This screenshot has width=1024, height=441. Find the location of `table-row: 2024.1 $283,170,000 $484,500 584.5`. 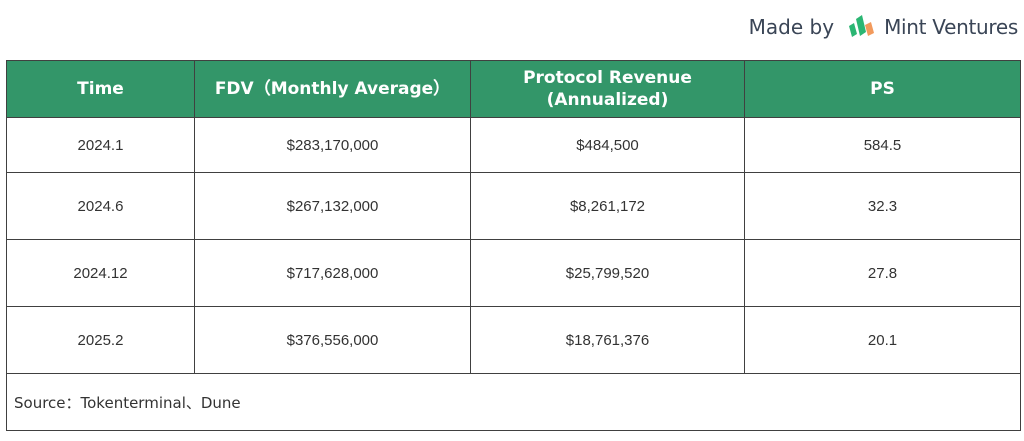

table-row: 2024.1 $283,170,000 $484,500 584.5 is located at coordinates (513, 145).